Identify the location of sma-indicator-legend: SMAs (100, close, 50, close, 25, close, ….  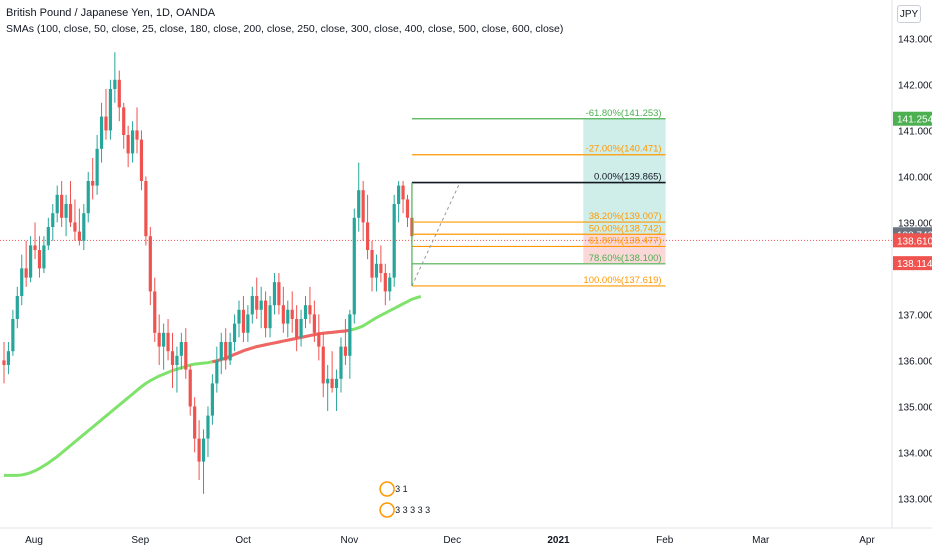
(285, 29).